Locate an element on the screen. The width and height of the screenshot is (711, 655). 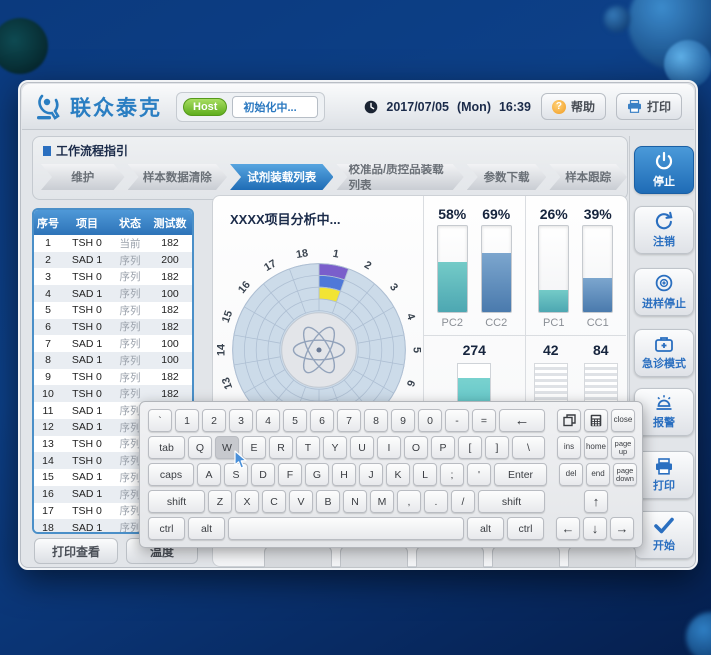
sidebar-button-2: 注销 is located at coordinates (664, 230).